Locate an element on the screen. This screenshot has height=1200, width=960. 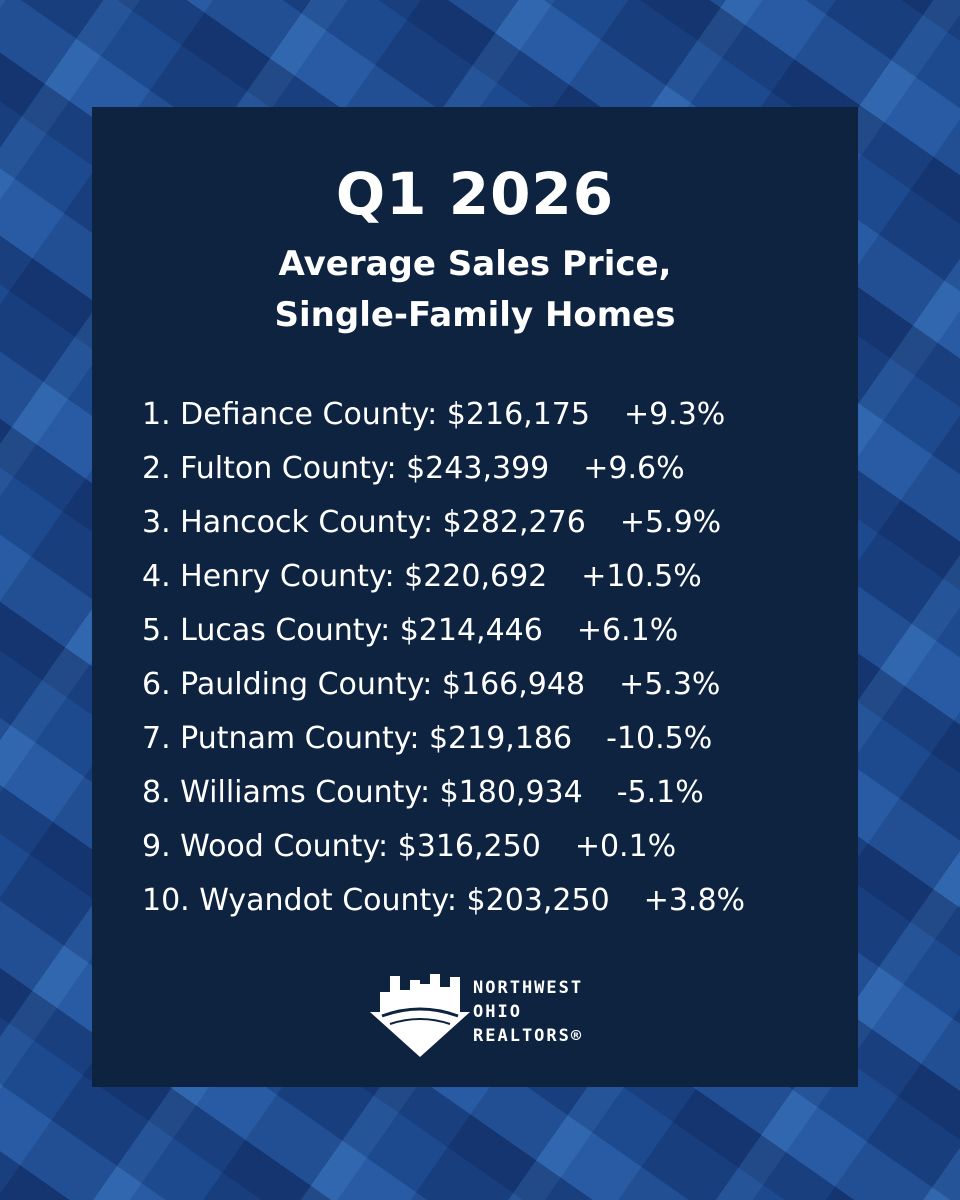
change: +5.3% is located at coordinates (670, 684).